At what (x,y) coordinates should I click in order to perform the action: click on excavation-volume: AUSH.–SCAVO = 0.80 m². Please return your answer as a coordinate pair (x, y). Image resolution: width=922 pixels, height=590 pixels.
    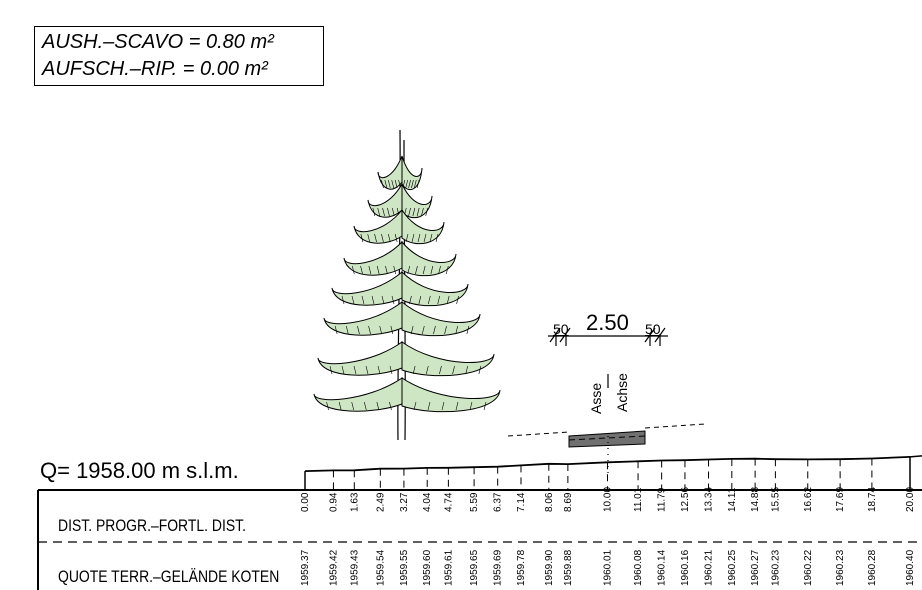
    Looking at the image, I should click on (158, 42).